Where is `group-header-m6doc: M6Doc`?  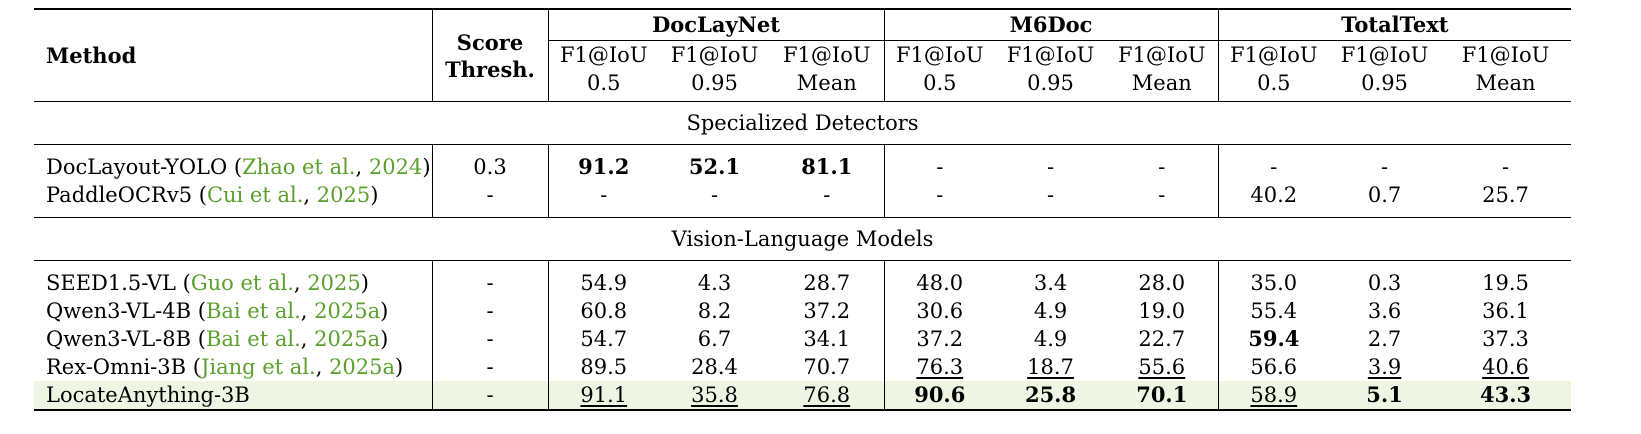
group-header-m6doc: M6Doc is located at coordinates (1051, 25).